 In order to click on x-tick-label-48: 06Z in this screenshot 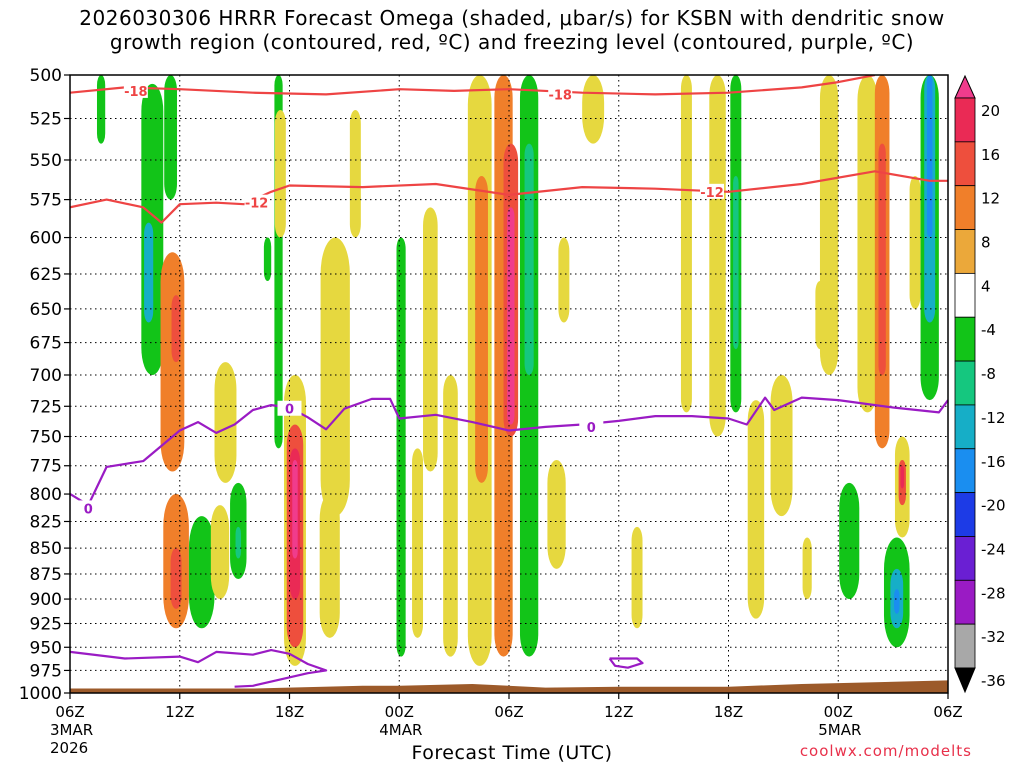, I will do `click(947, 712)`.